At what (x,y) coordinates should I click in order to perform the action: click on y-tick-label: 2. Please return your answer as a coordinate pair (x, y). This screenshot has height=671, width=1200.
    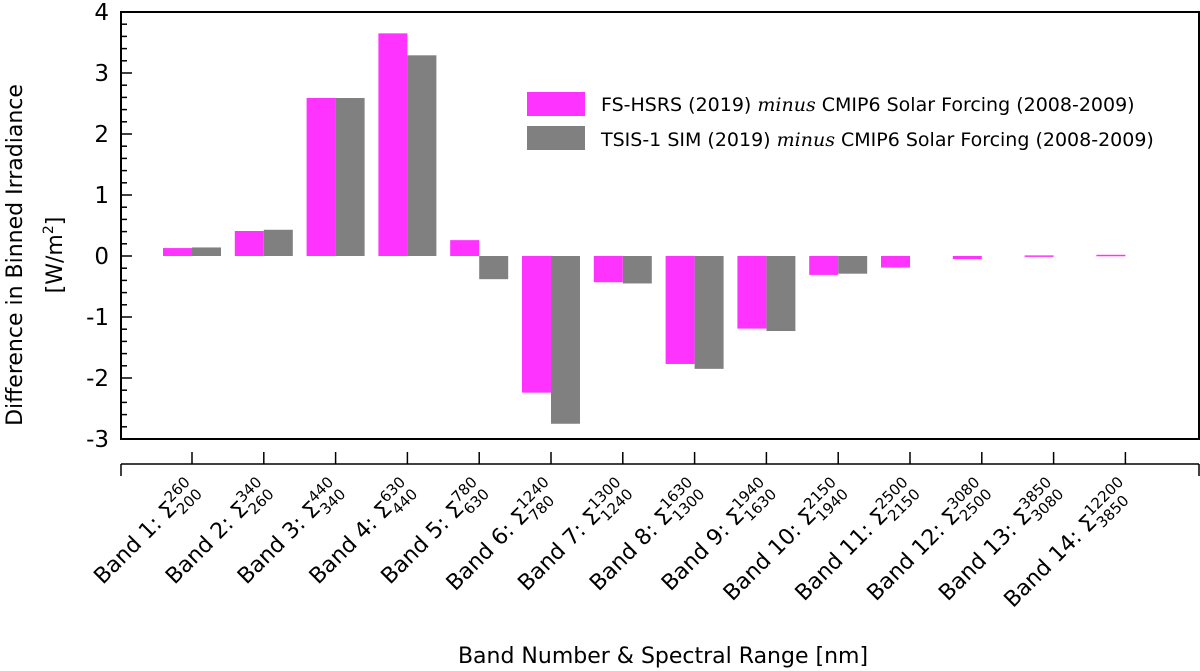
    Looking at the image, I should click on (101, 135).